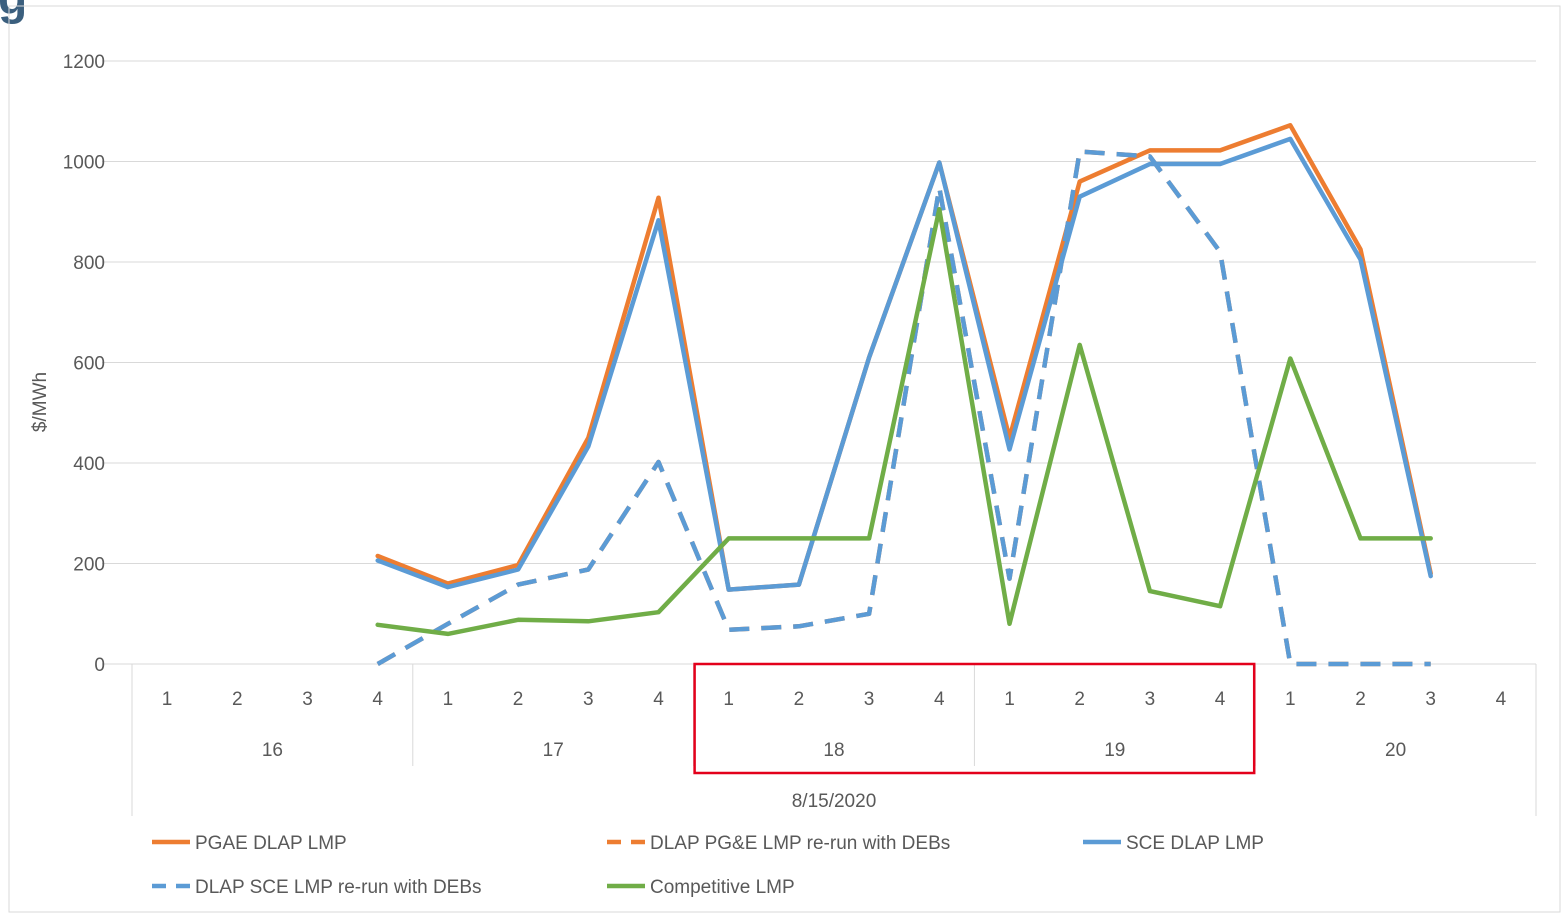 The image size is (1561, 919). Describe the element at coordinates (553, 750) in the screenshot. I see `hour-label: 17` at that location.